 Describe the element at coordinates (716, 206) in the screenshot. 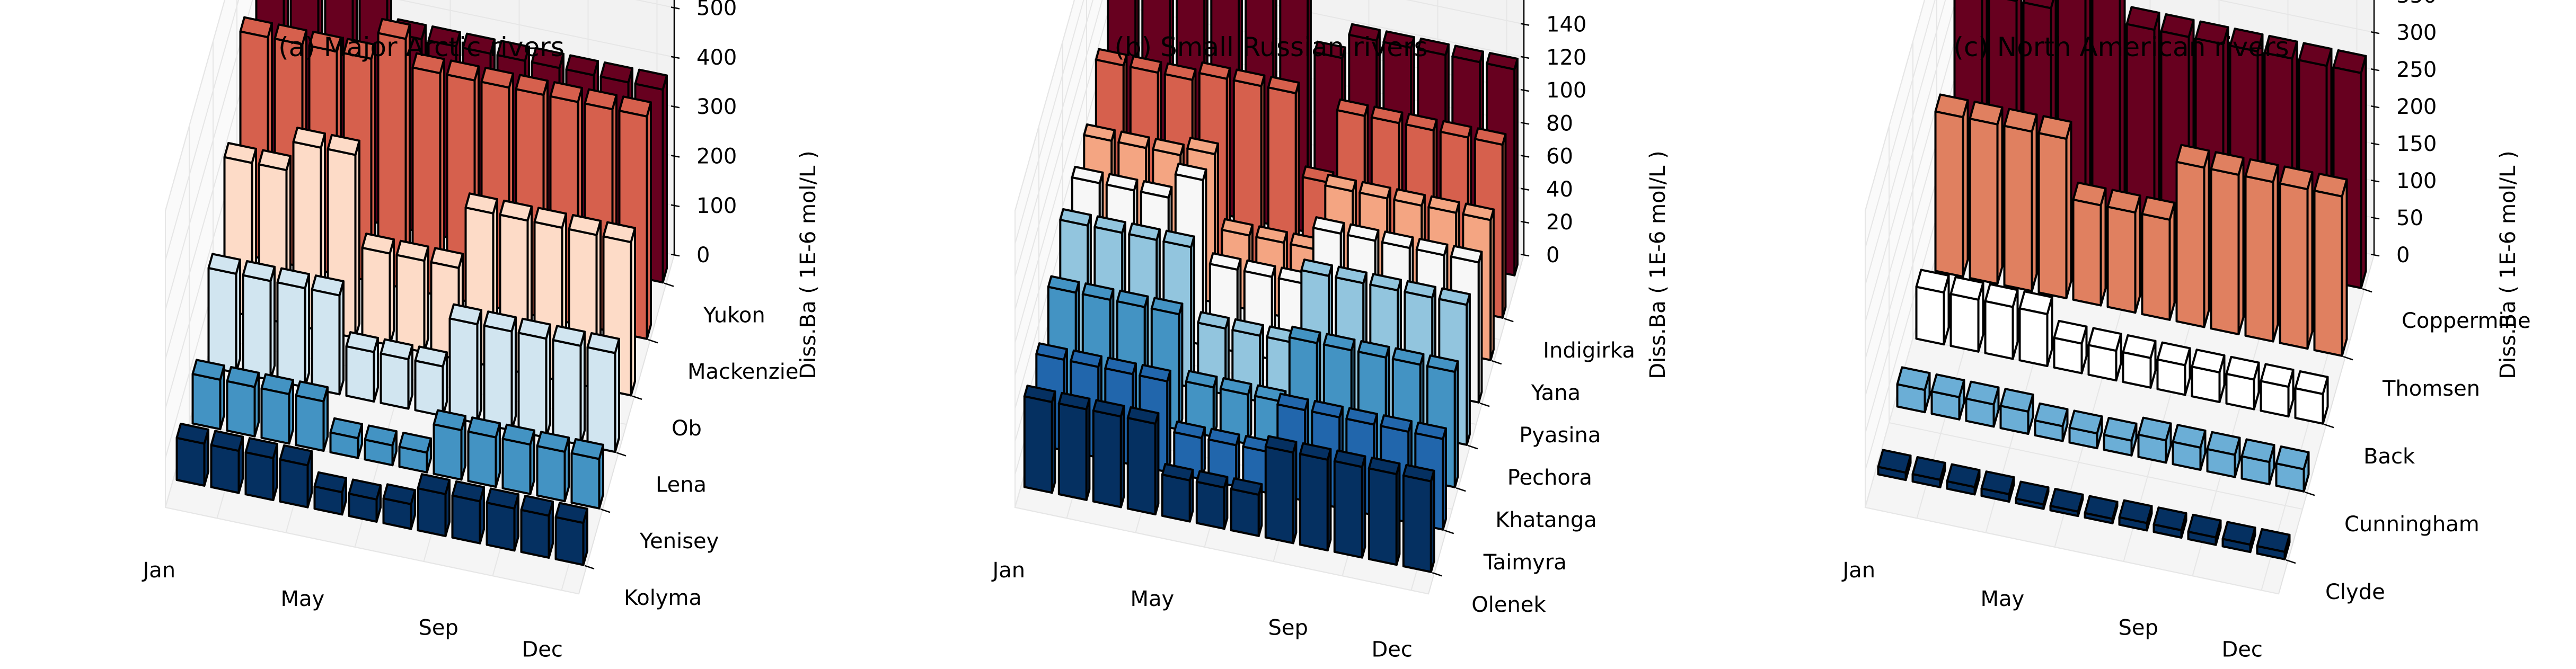

I see `z-tick-label: 100` at that location.